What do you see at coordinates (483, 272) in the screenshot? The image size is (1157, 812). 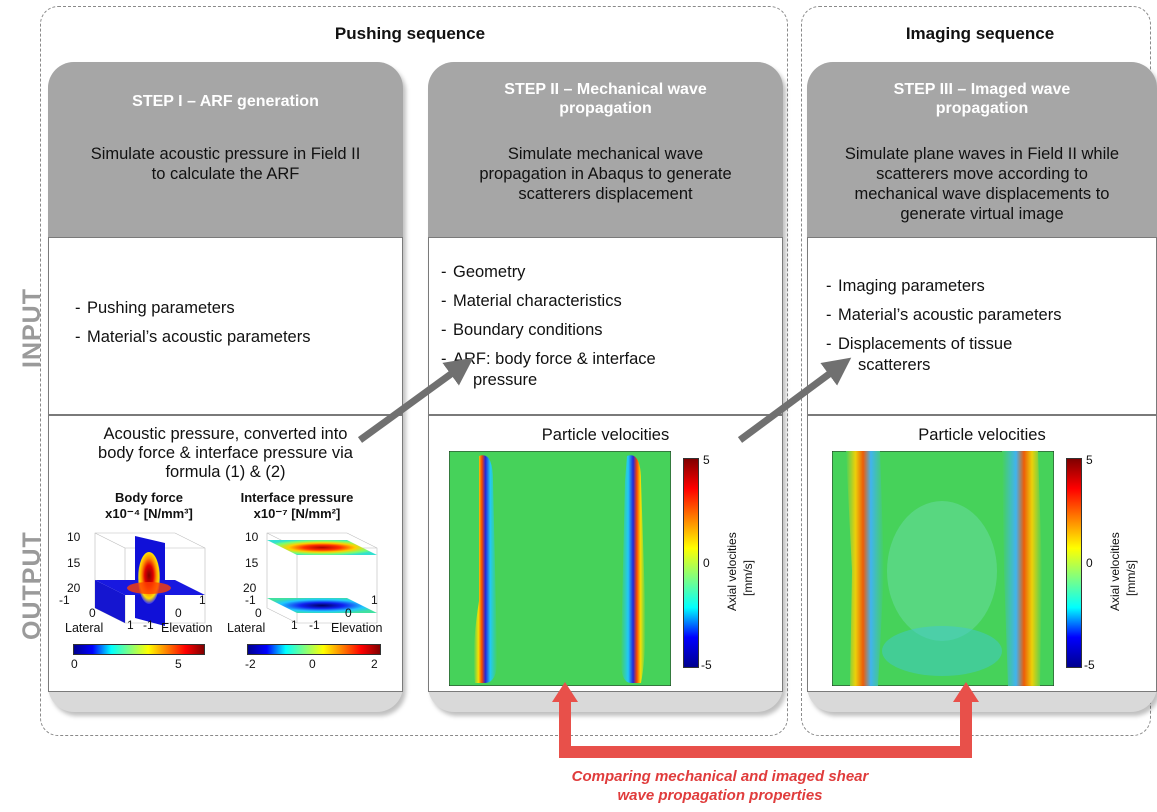 I see `list-item: - Geometry` at bounding box center [483, 272].